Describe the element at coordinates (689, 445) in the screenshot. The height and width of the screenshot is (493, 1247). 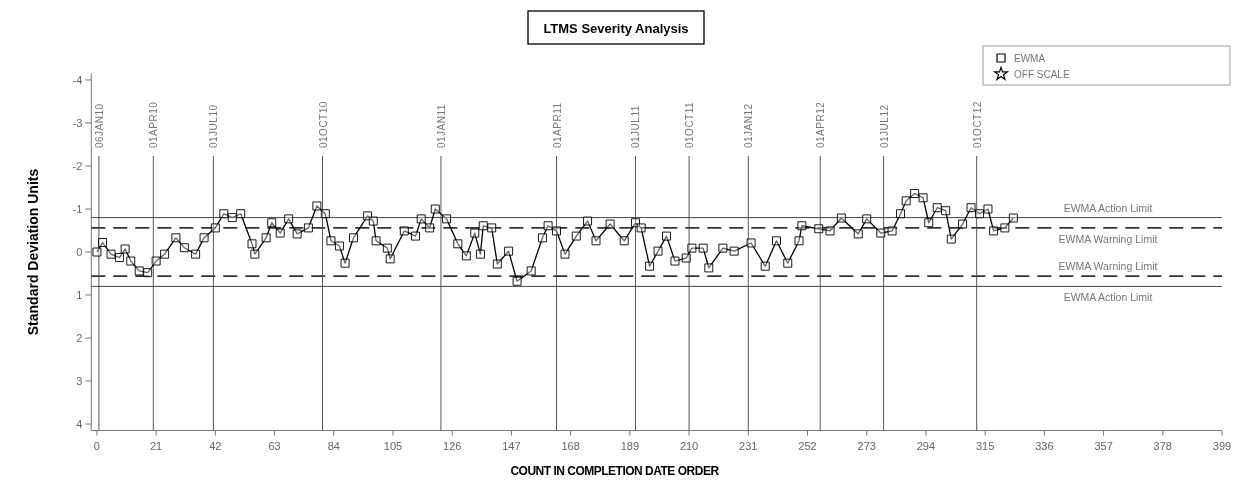
I see `x-tick-label: 210` at that location.